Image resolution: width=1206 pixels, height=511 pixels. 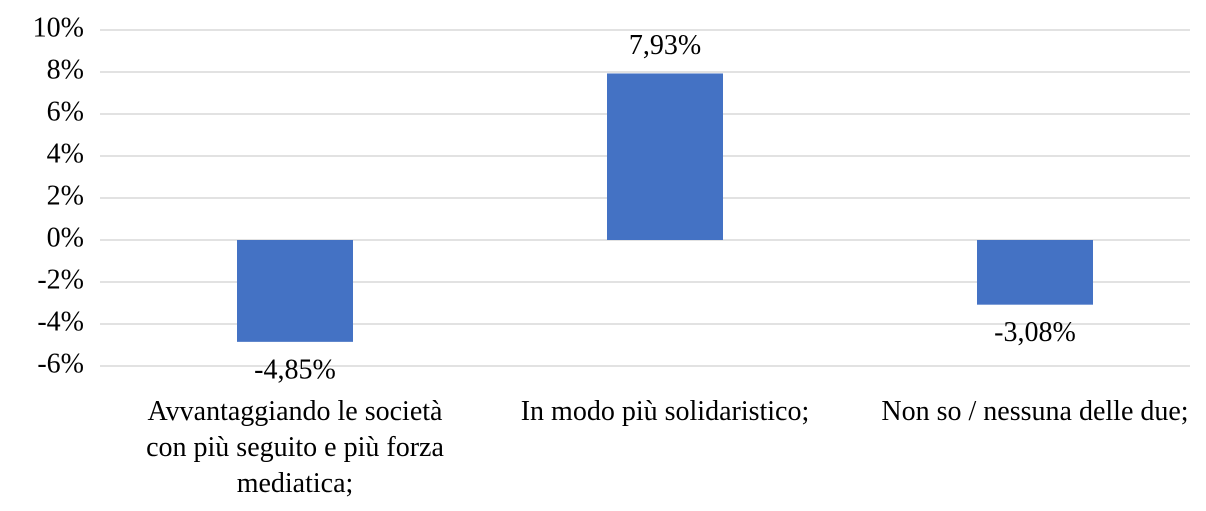 I want to click on y-tick-label: 8%, so click(x=65, y=69).